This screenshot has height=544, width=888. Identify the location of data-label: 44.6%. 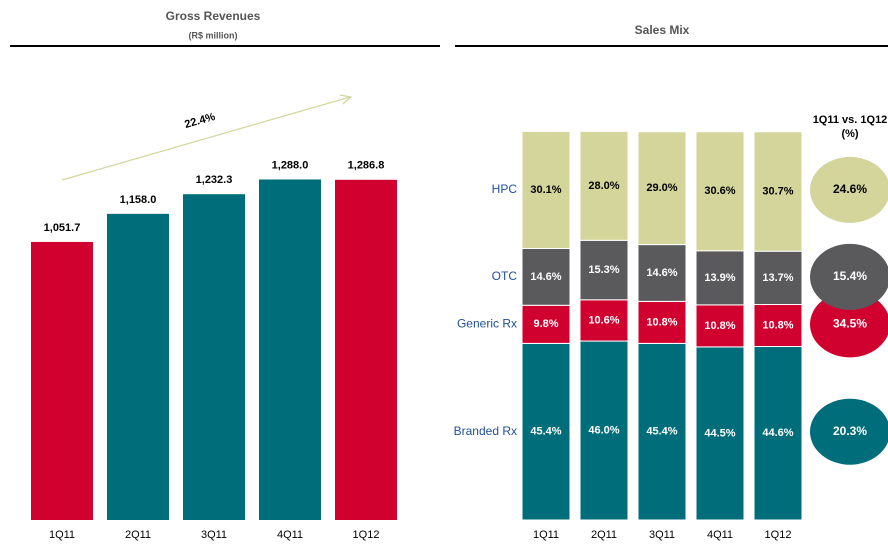
(777, 433).